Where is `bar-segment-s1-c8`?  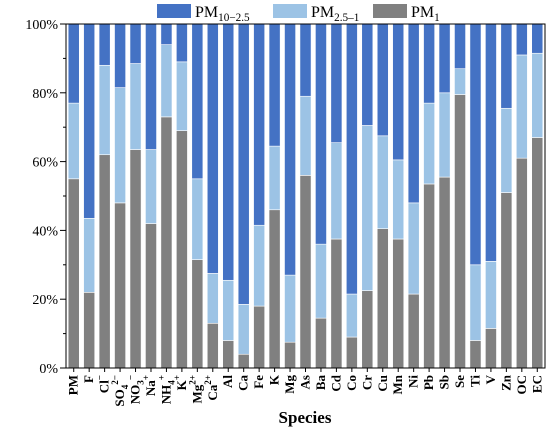 bar-segment-s1-c8 is located at coordinates (197, 219).